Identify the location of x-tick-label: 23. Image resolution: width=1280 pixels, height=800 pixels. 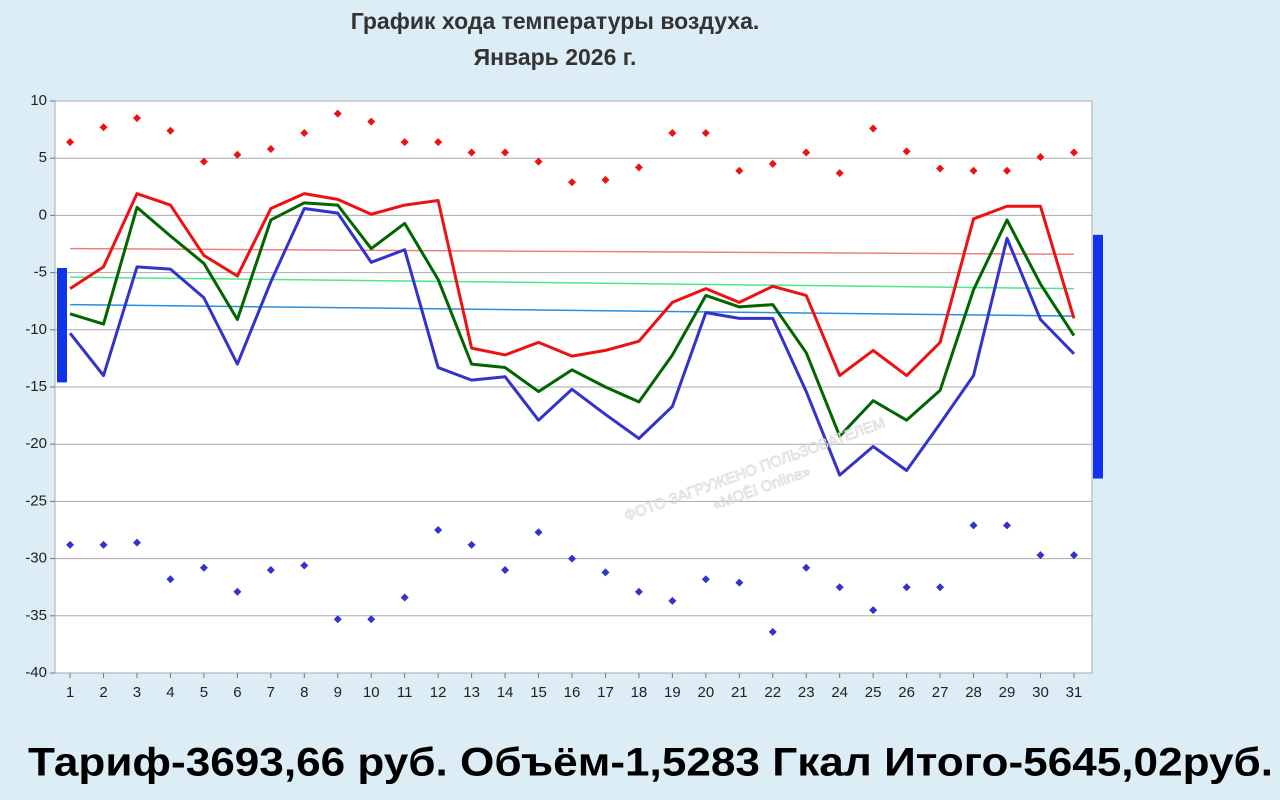
(806, 692).